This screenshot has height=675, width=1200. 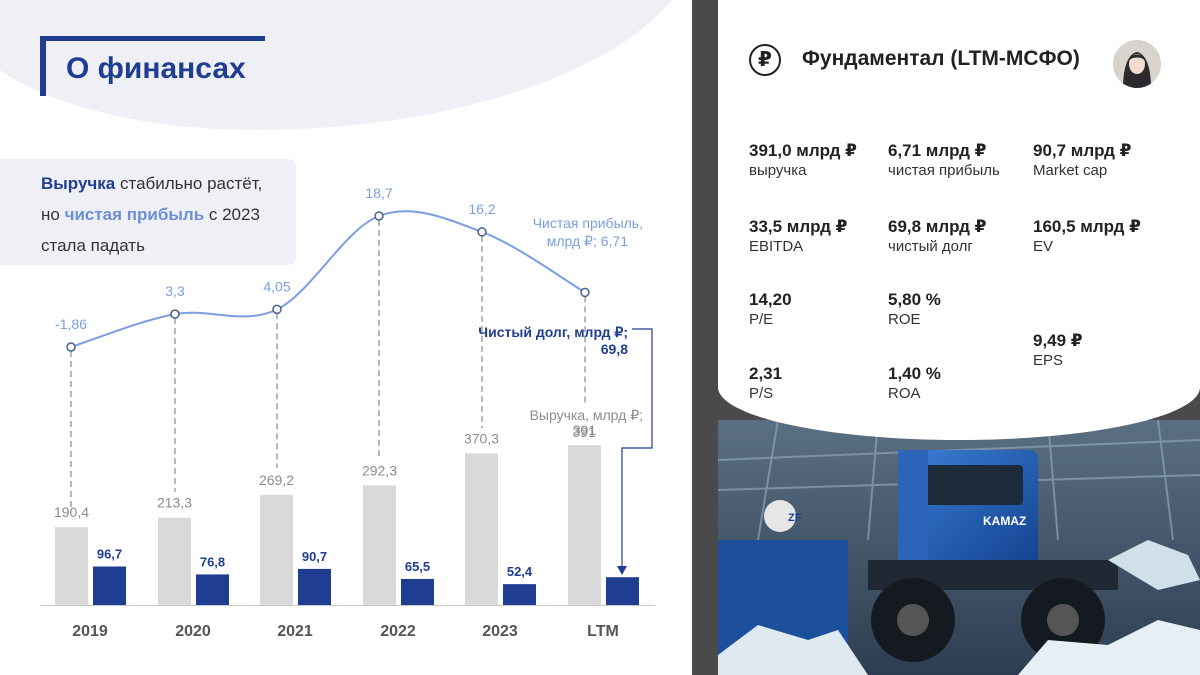 What do you see at coordinates (43, 66) in the screenshot?
I see `title-accent-vertical` at bounding box center [43, 66].